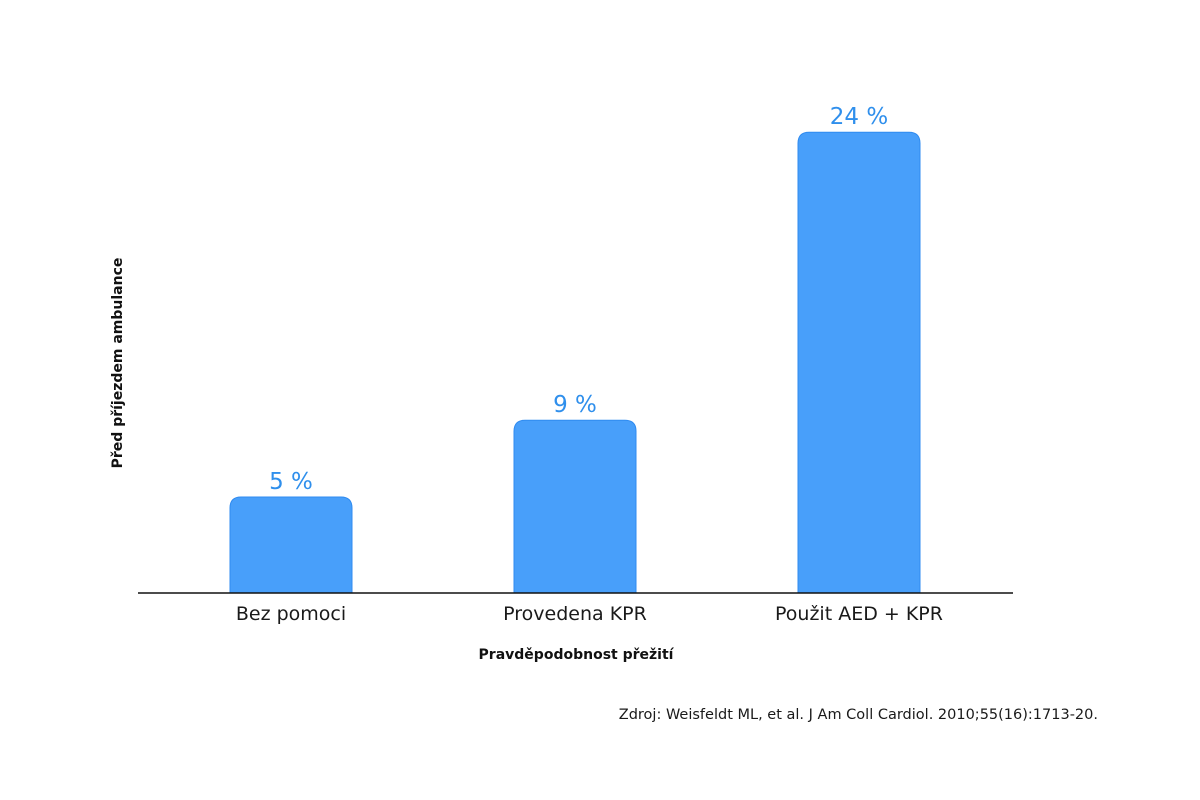 Image resolution: width=1200 pixels, height=800 pixels. What do you see at coordinates (859, 117) in the screenshot?
I see `value-label-3: 24 %` at bounding box center [859, 117].